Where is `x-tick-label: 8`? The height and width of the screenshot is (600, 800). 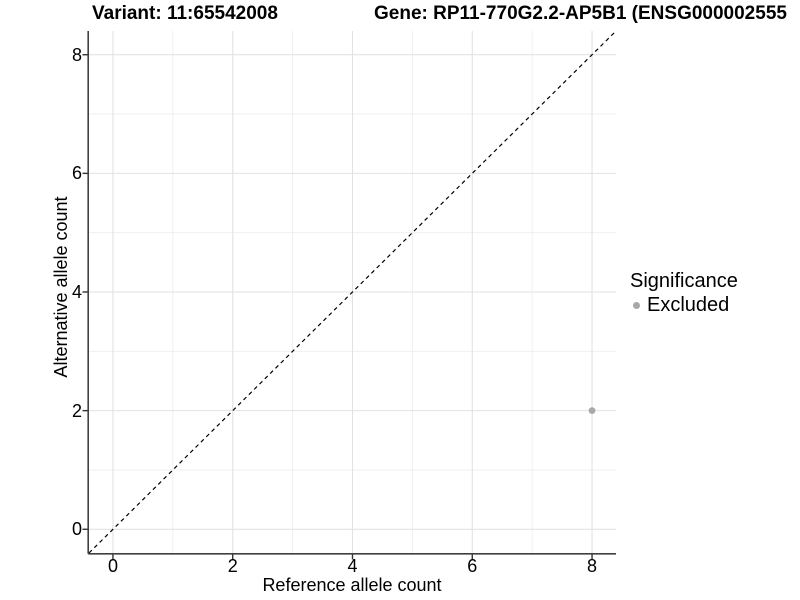 x-tick-label: 8 is located at coordinates (592, 566).